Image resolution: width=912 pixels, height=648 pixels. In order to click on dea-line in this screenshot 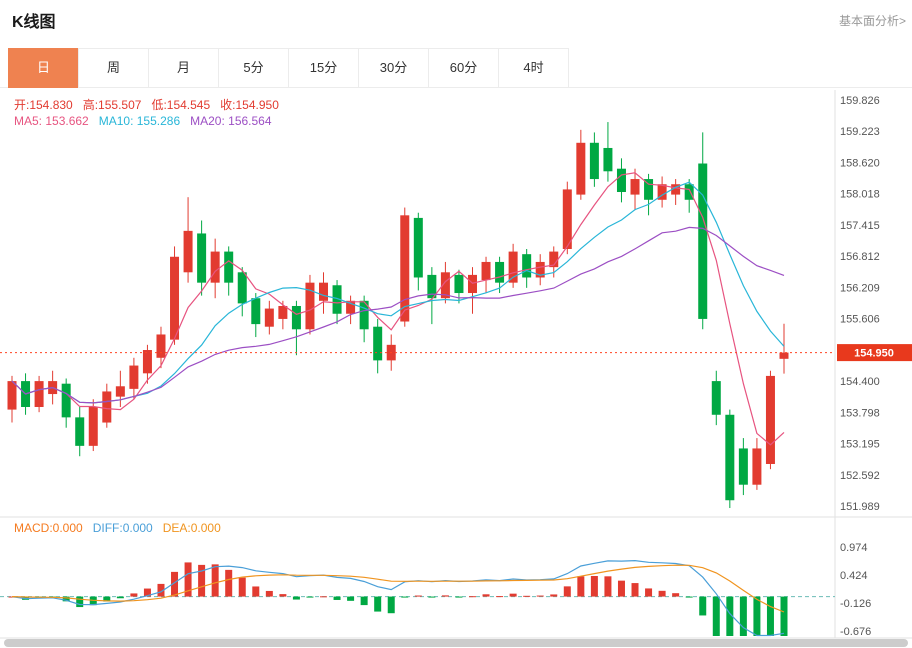, I will do `click(398, 588)`.